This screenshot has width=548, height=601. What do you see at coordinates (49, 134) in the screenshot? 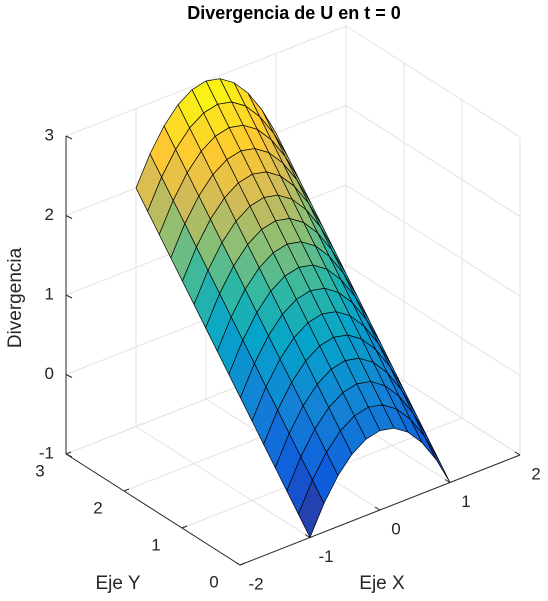
I see `z-tick-label: 3` at bounding box center [49, 134].